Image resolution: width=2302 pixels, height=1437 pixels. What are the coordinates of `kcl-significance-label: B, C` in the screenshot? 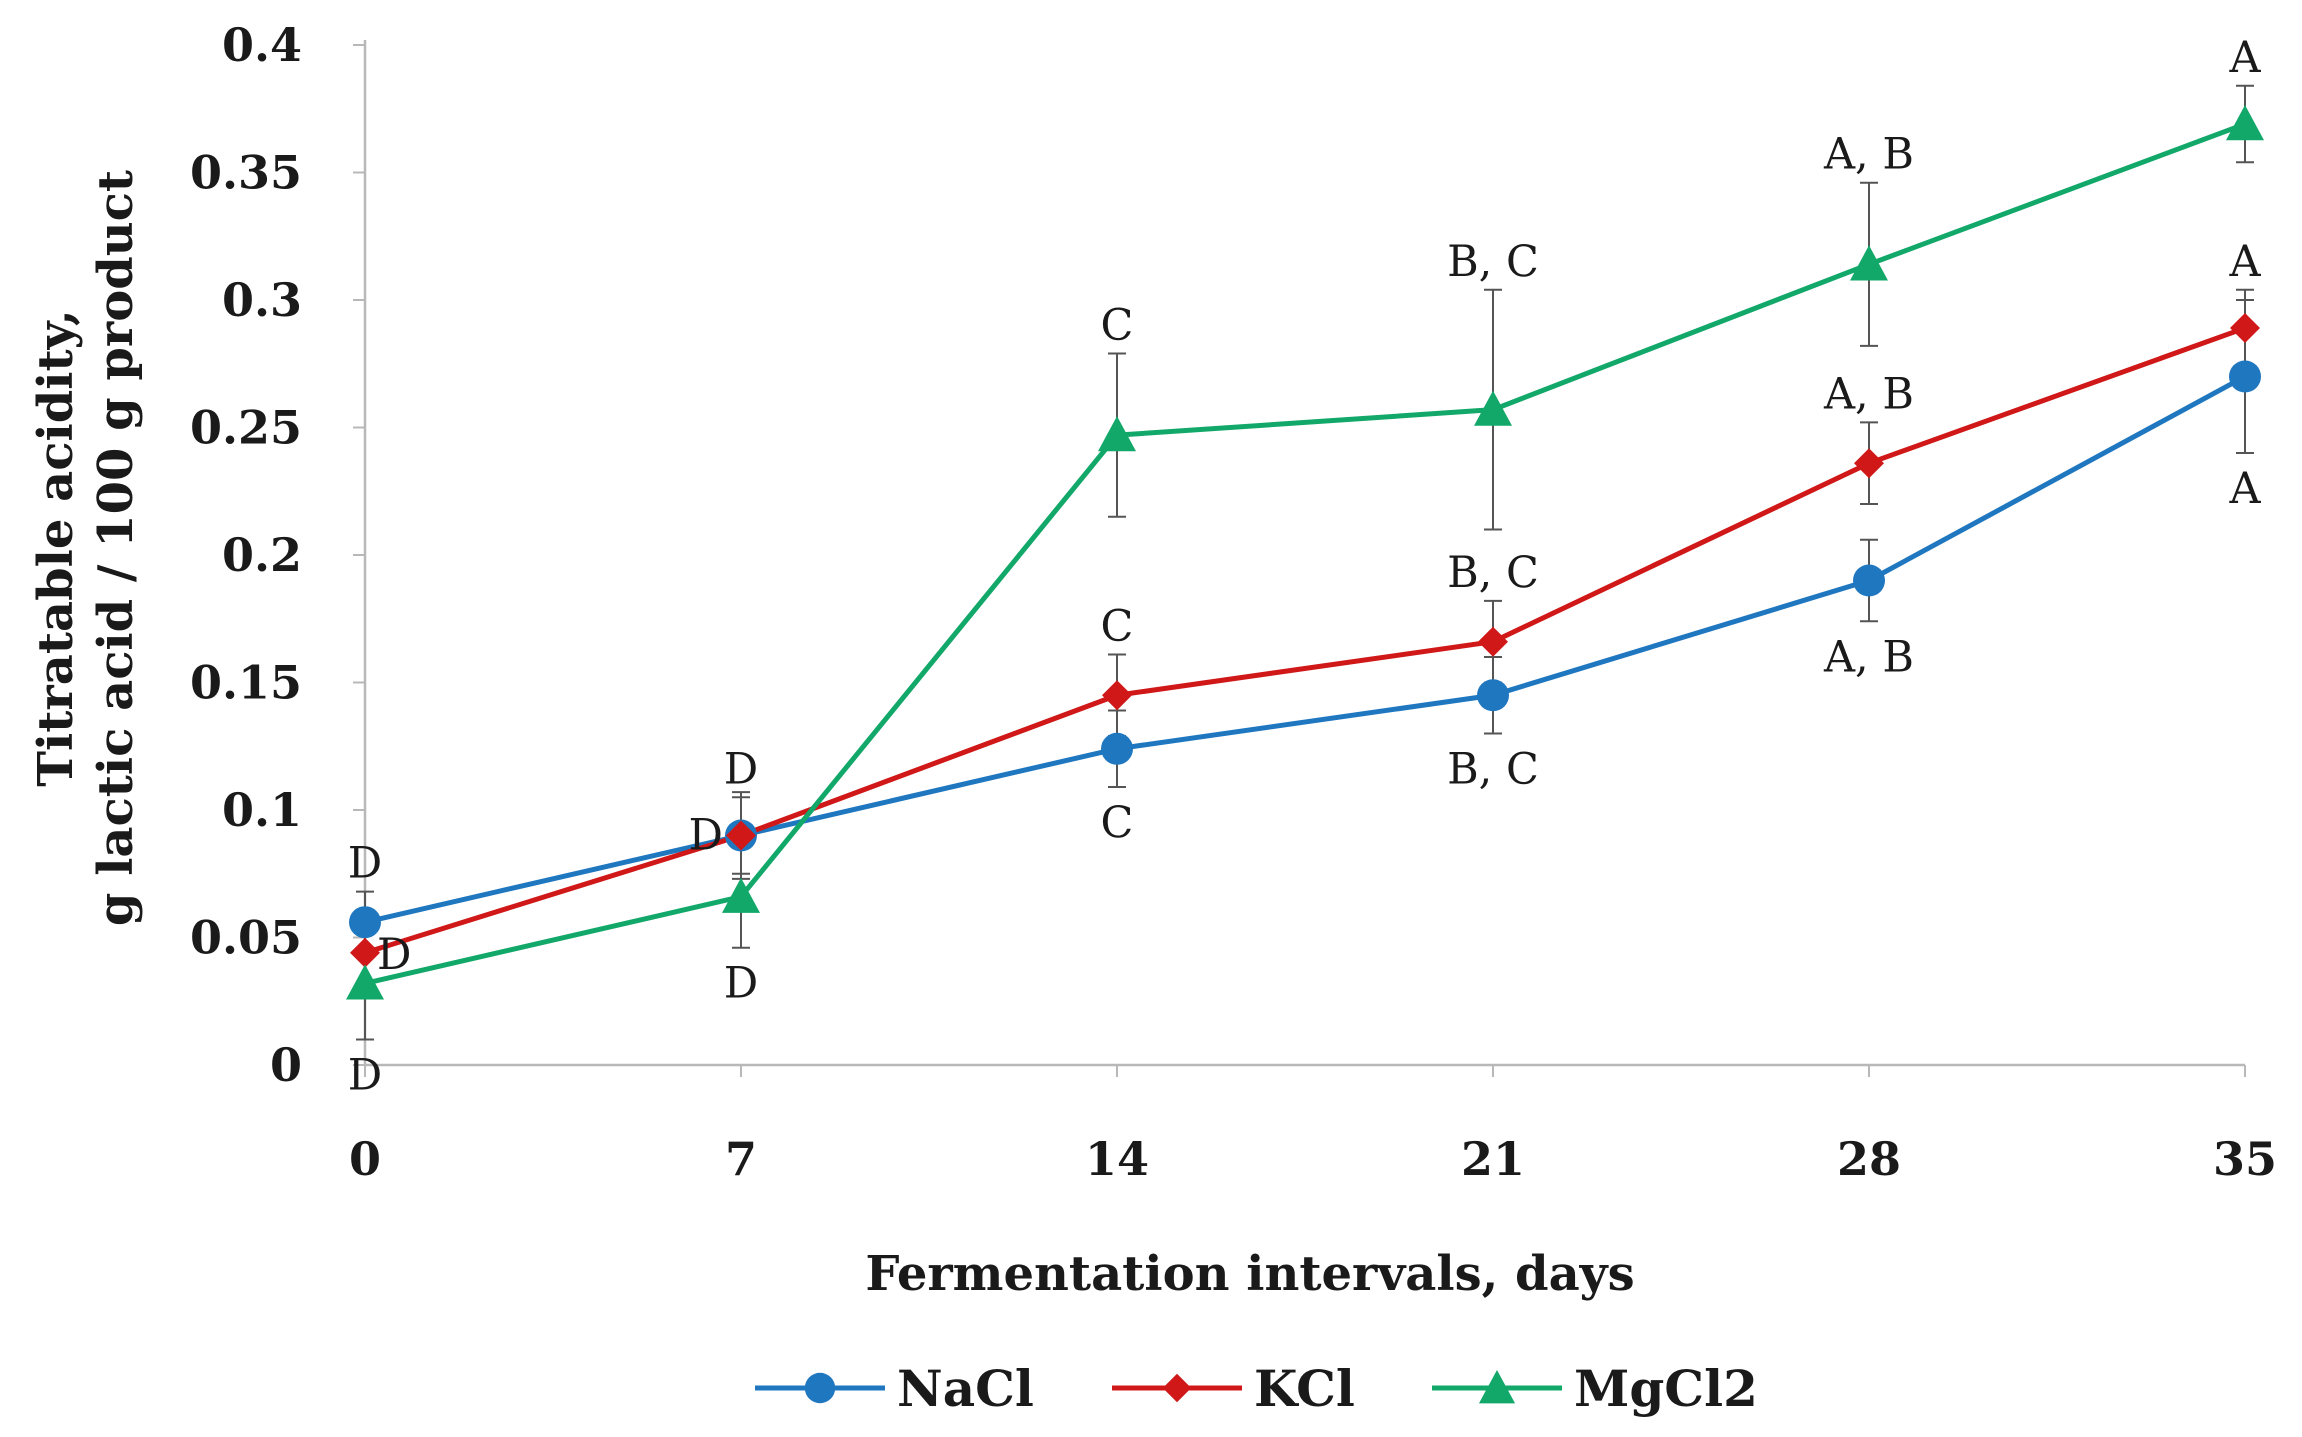 It's located at (1493, 573).